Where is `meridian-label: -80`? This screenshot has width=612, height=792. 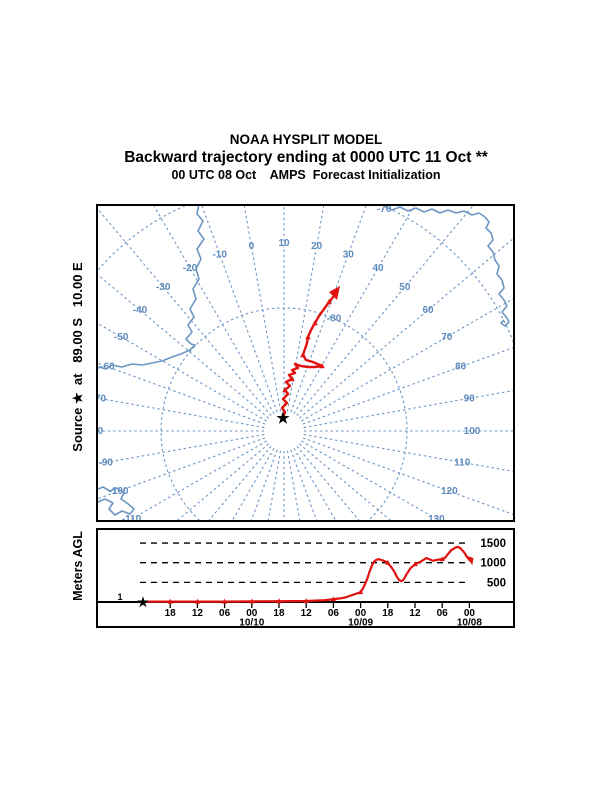
meridian-label: -80 is located at coordinates (100, 431).